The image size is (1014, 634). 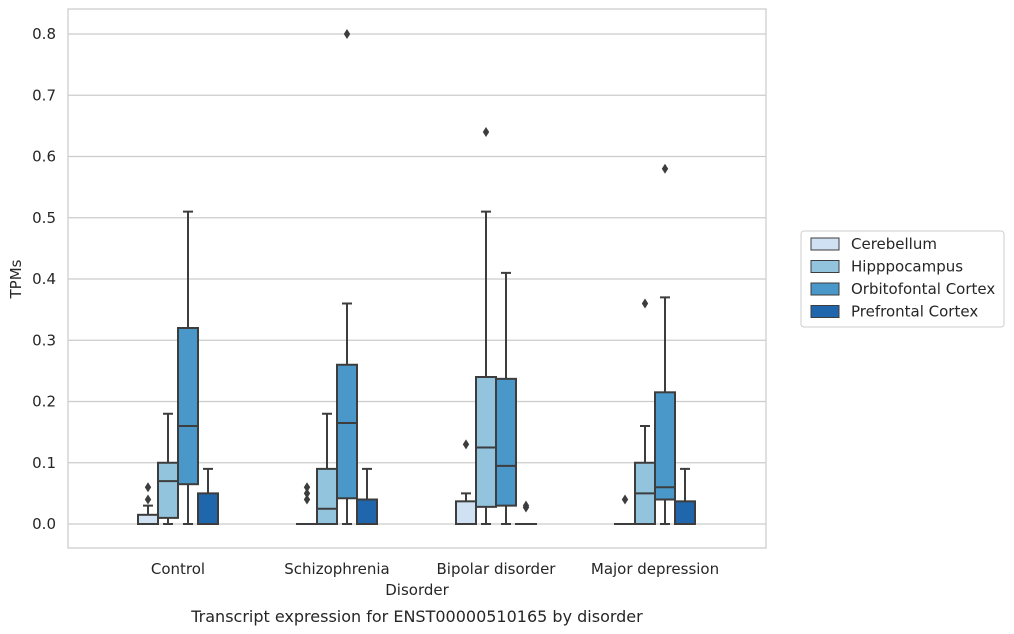 I want to click on legend-frame, so click(x=902, y=279).